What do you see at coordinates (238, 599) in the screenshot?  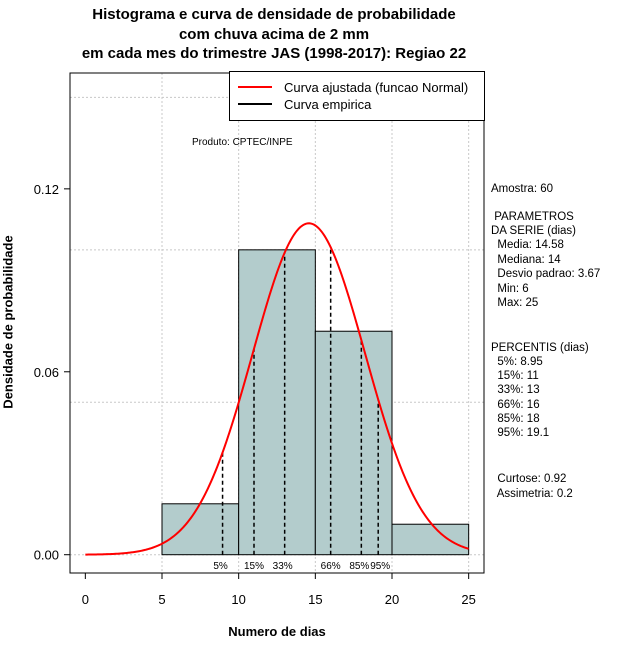 I see `x-tick-label: 10` at bounding box center [238, 599].